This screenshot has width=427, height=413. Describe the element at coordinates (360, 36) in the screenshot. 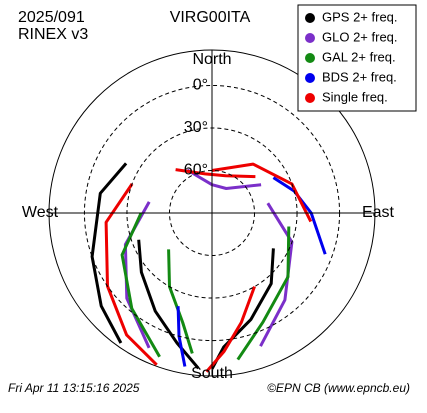

I see `legend-label: GLO 2+ freq.` at that location.